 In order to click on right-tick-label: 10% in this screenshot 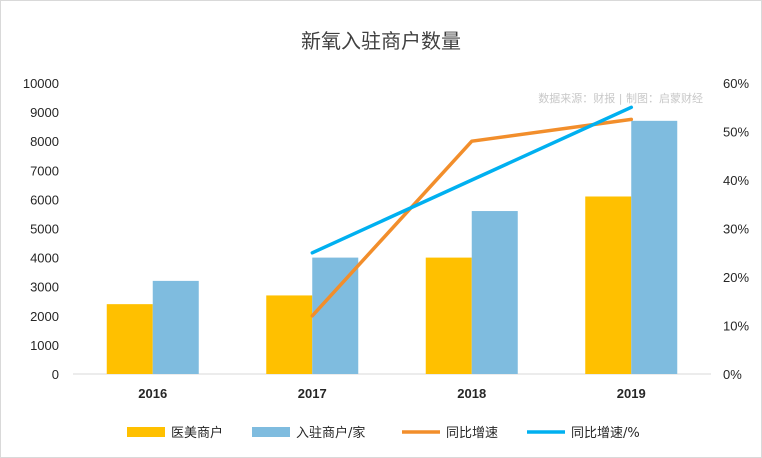, I will do `click(736, 326)`.